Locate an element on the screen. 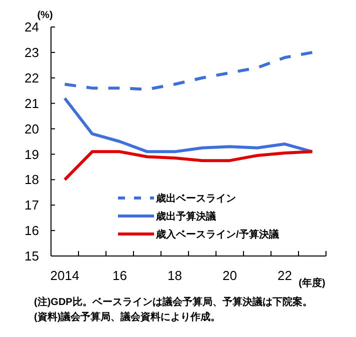 The image size is (356, 337). y-tick-label: 15 is located at coordinates (31, 256).